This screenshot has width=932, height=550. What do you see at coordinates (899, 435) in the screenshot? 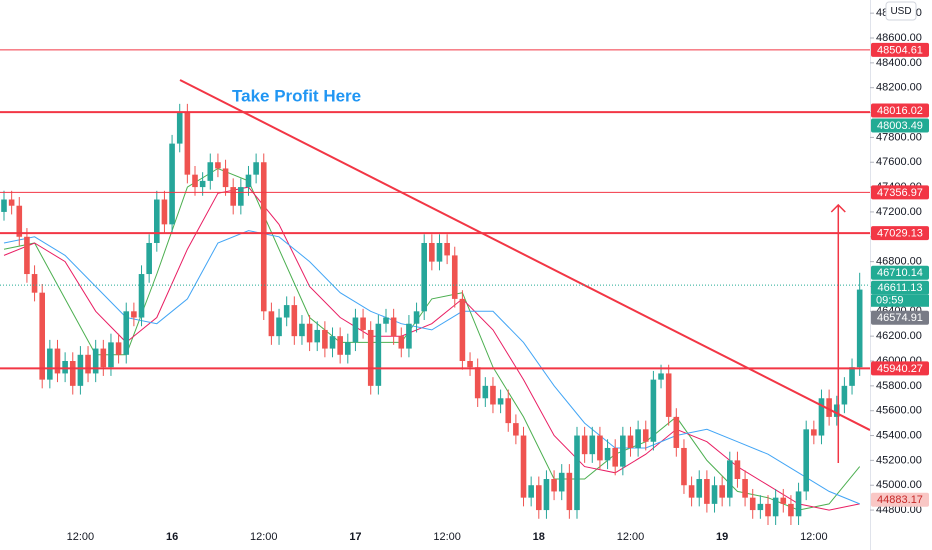
I see `y-tick-label: 45400.00` at bounding box center [899, 435].